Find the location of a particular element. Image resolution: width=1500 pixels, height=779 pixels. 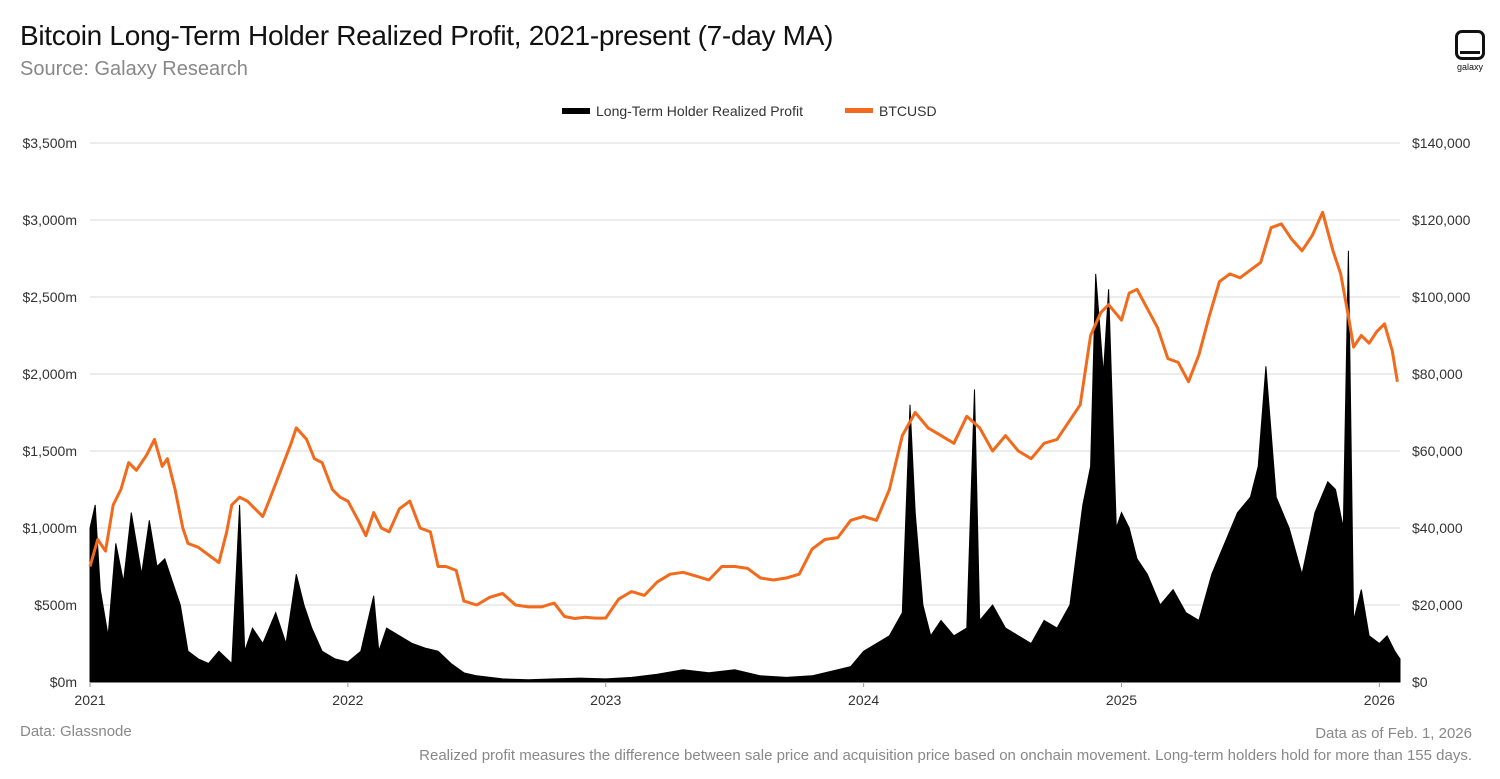

galaxy-logo-icon is located at coordinates (1470, 45).